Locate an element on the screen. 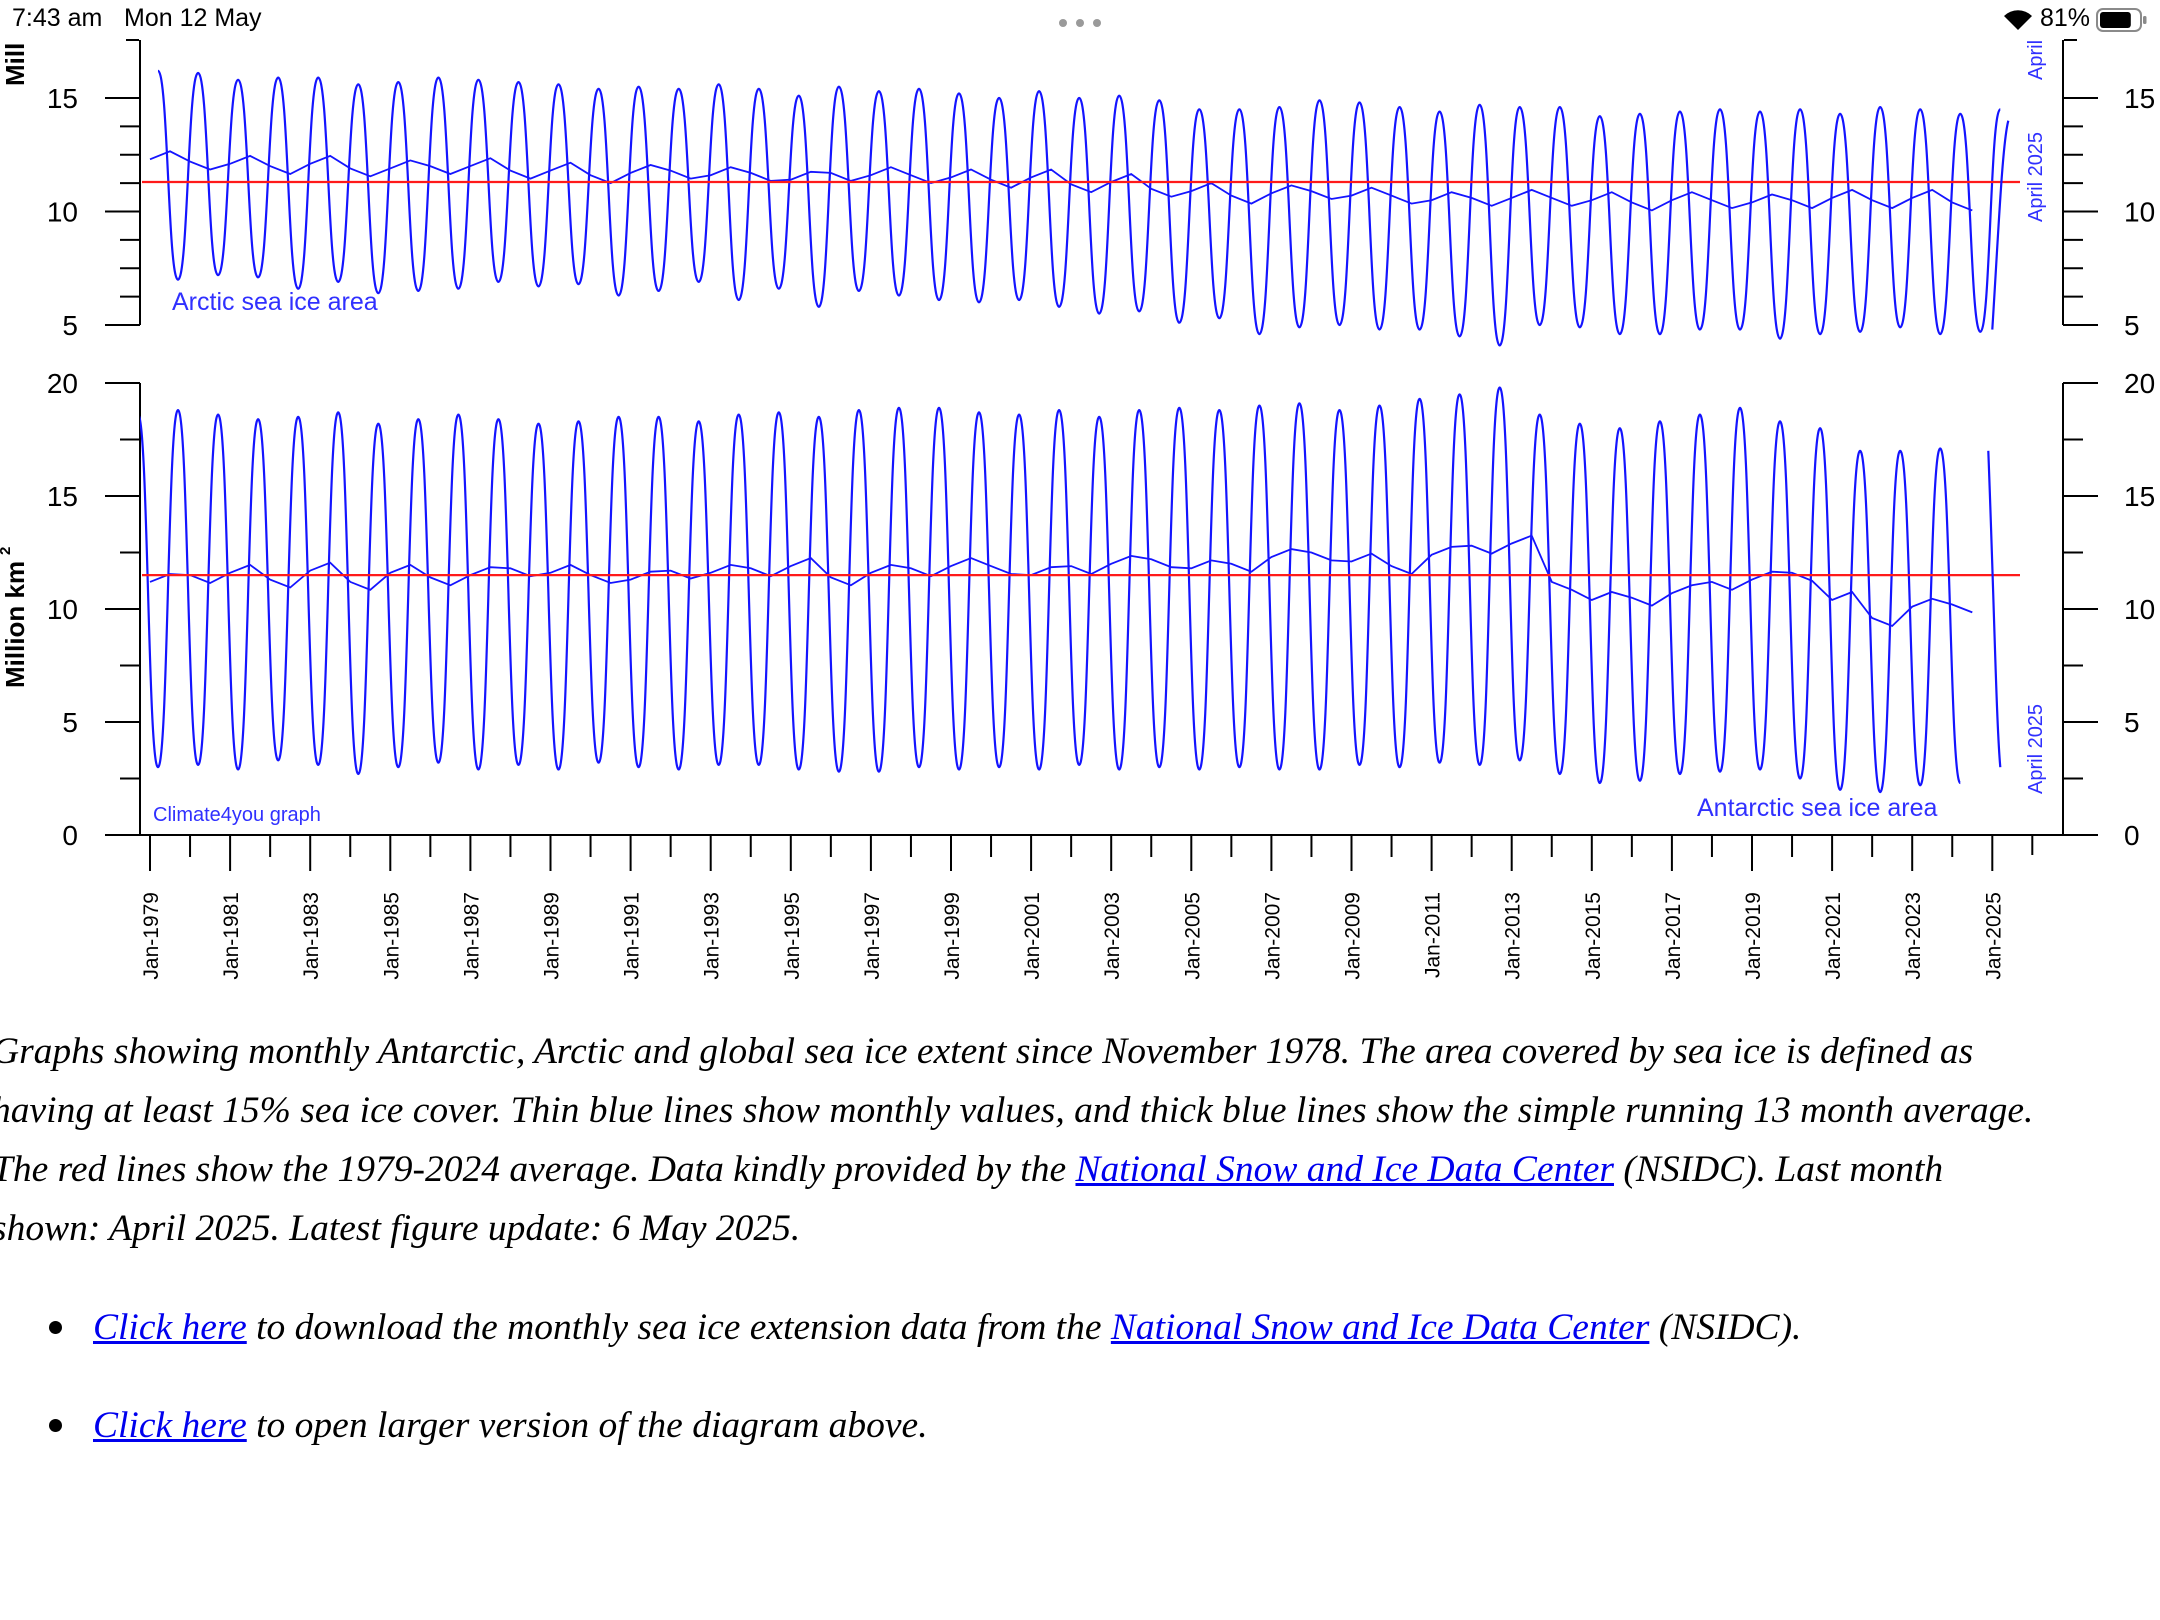  x-tick-label: Jan-2019 is located at coordinates (1753, 936).